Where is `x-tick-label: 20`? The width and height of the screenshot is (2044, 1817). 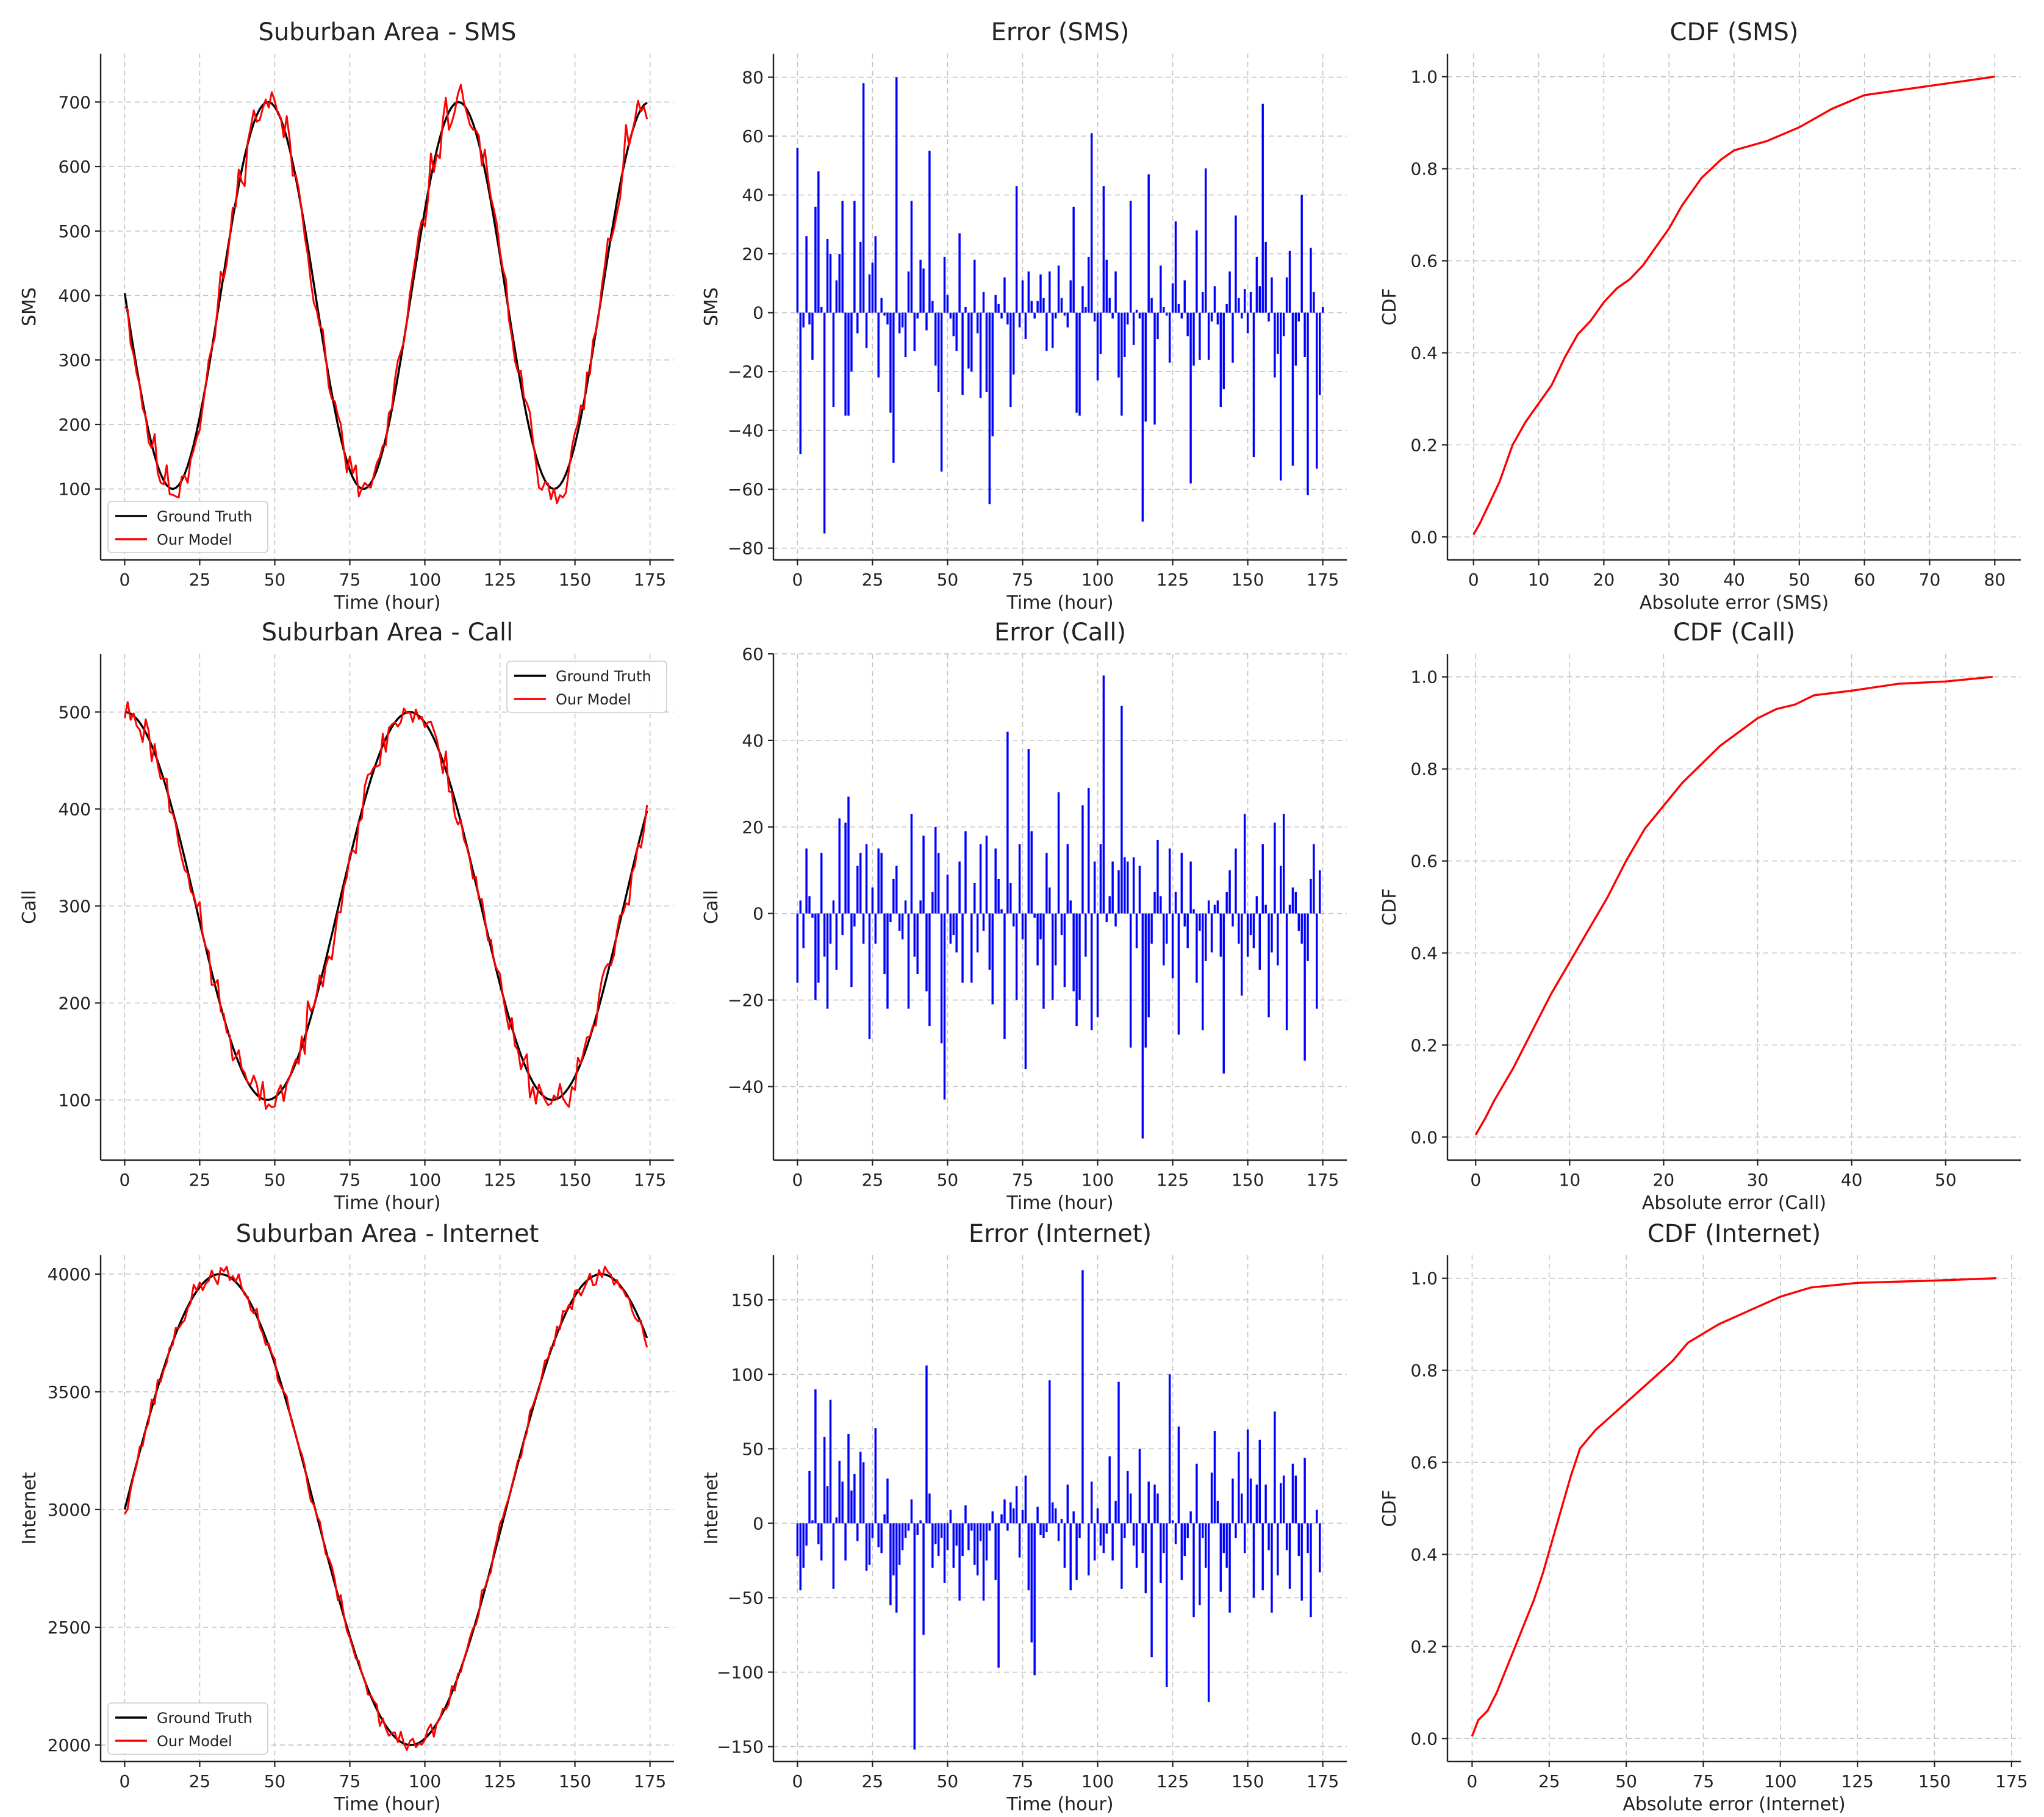 x-tick-label: 20 is located at coordinates (1604, 580).